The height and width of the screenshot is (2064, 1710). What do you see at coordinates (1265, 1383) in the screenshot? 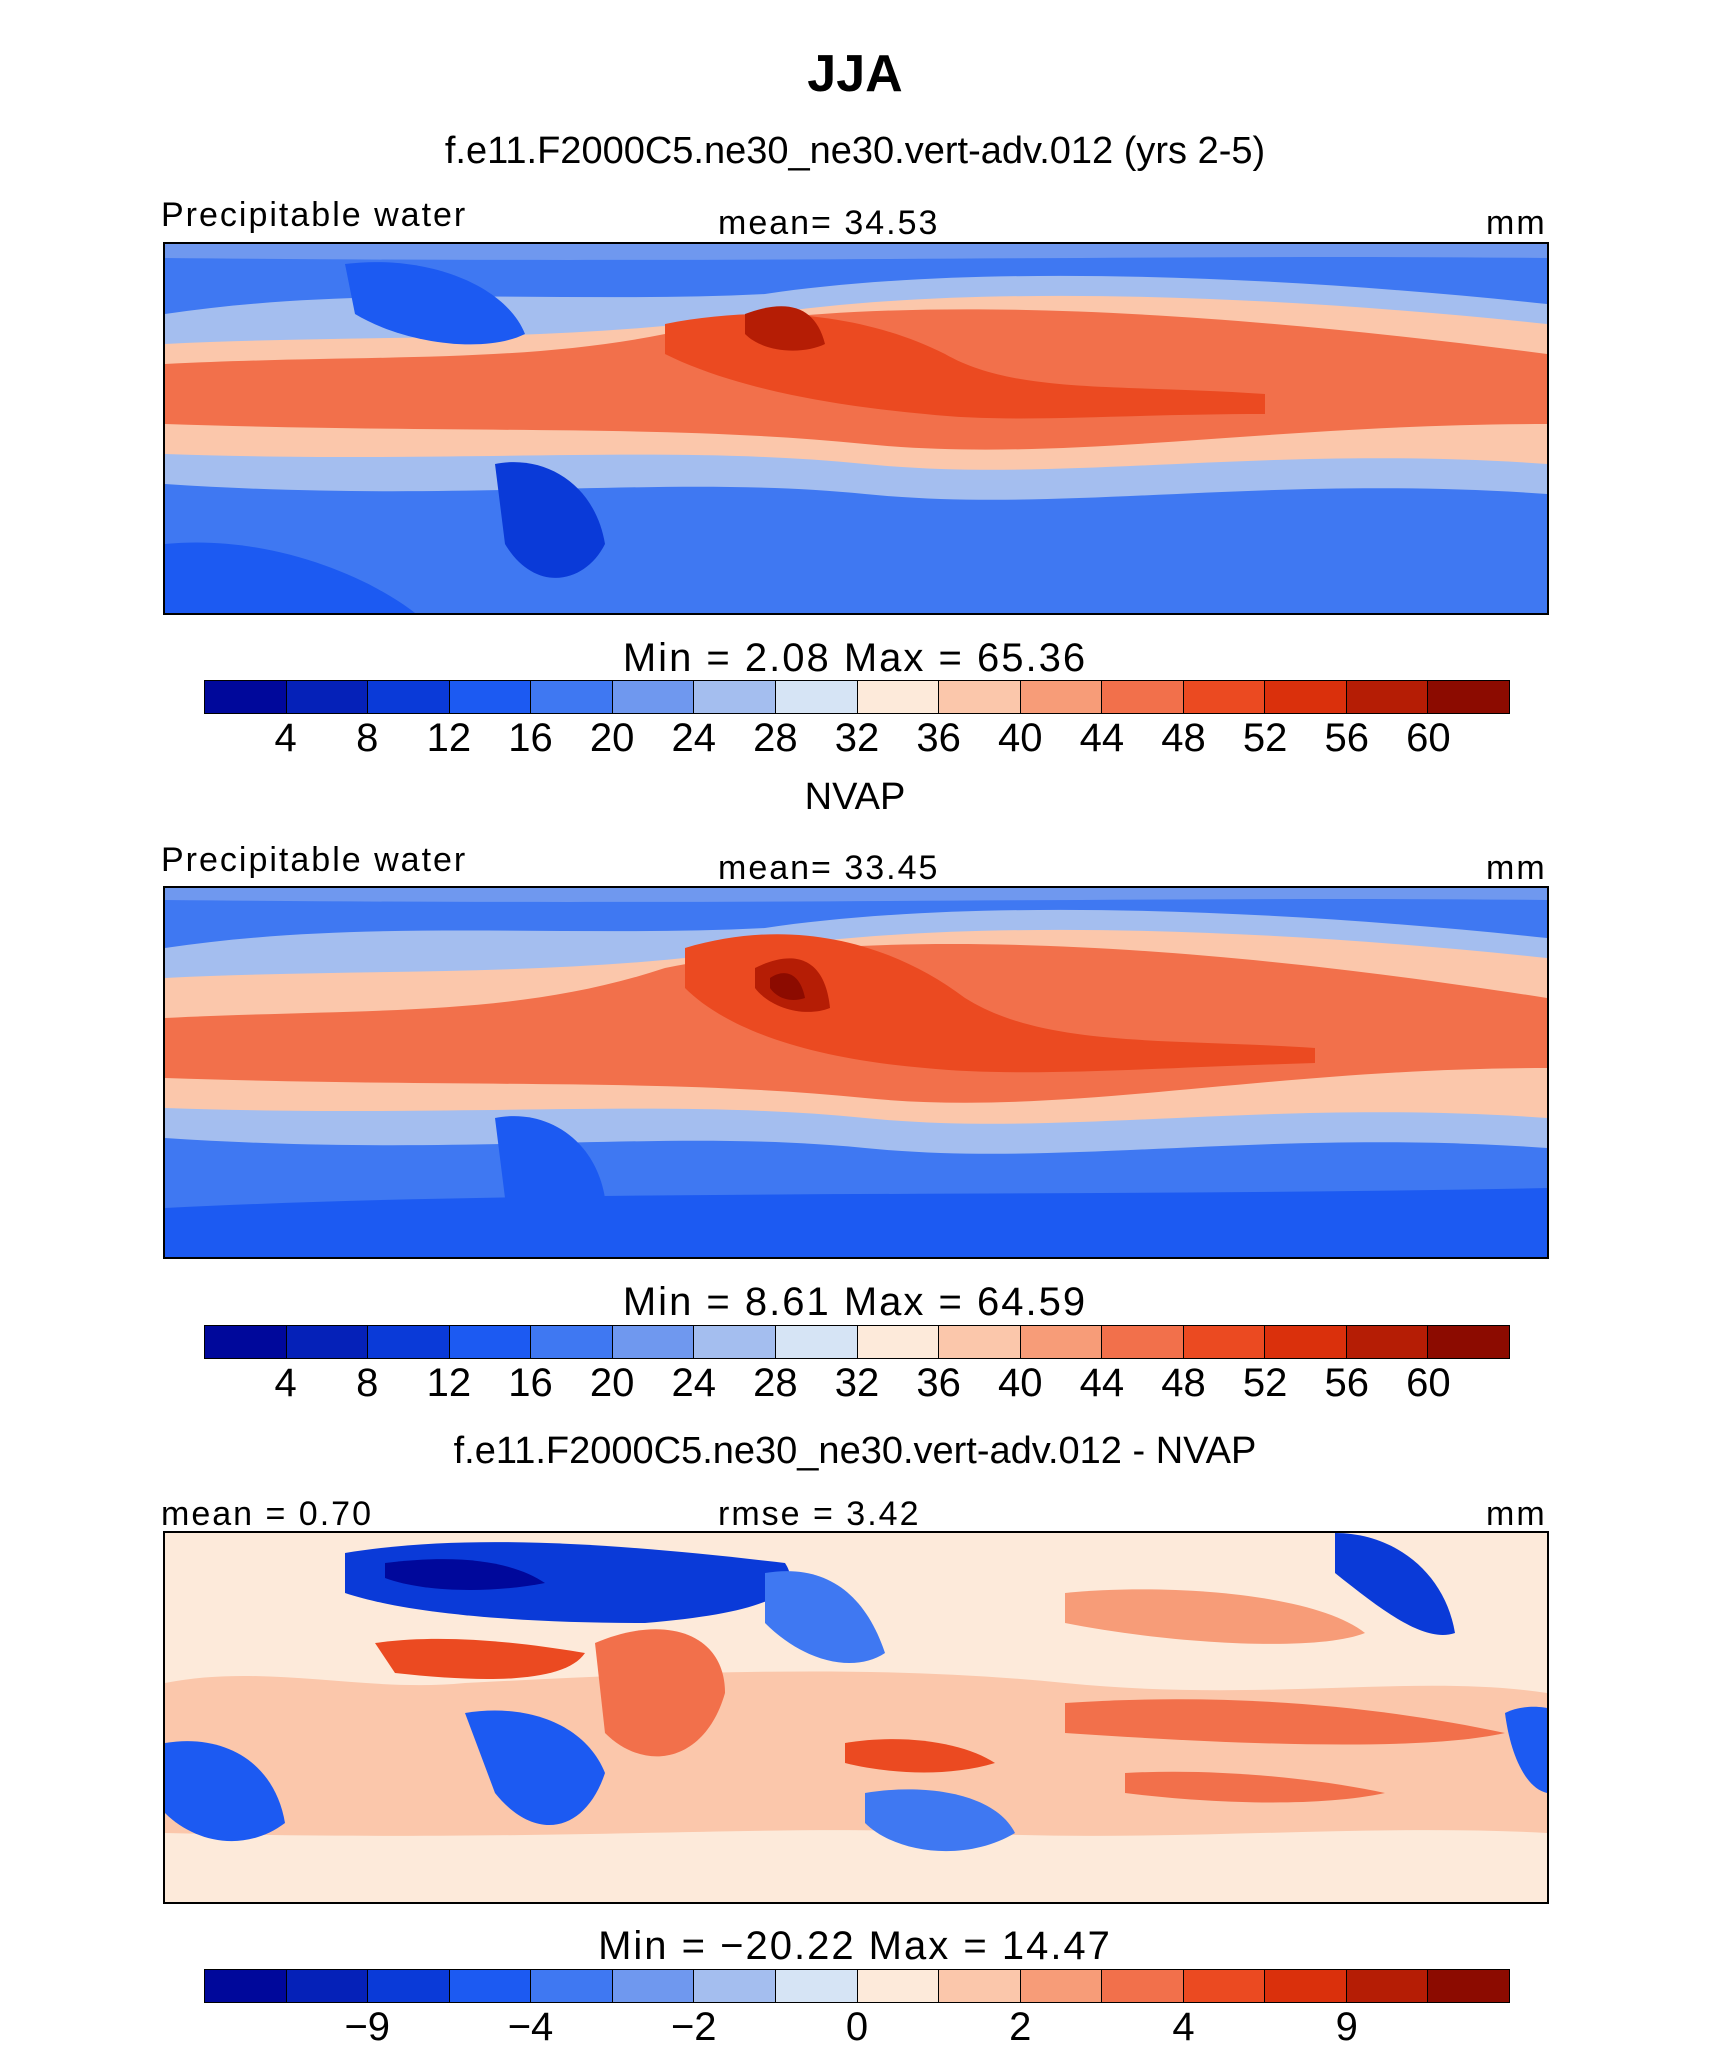
I see `colorbar-tick-label: 52` at bounding box center [1265, 1383].